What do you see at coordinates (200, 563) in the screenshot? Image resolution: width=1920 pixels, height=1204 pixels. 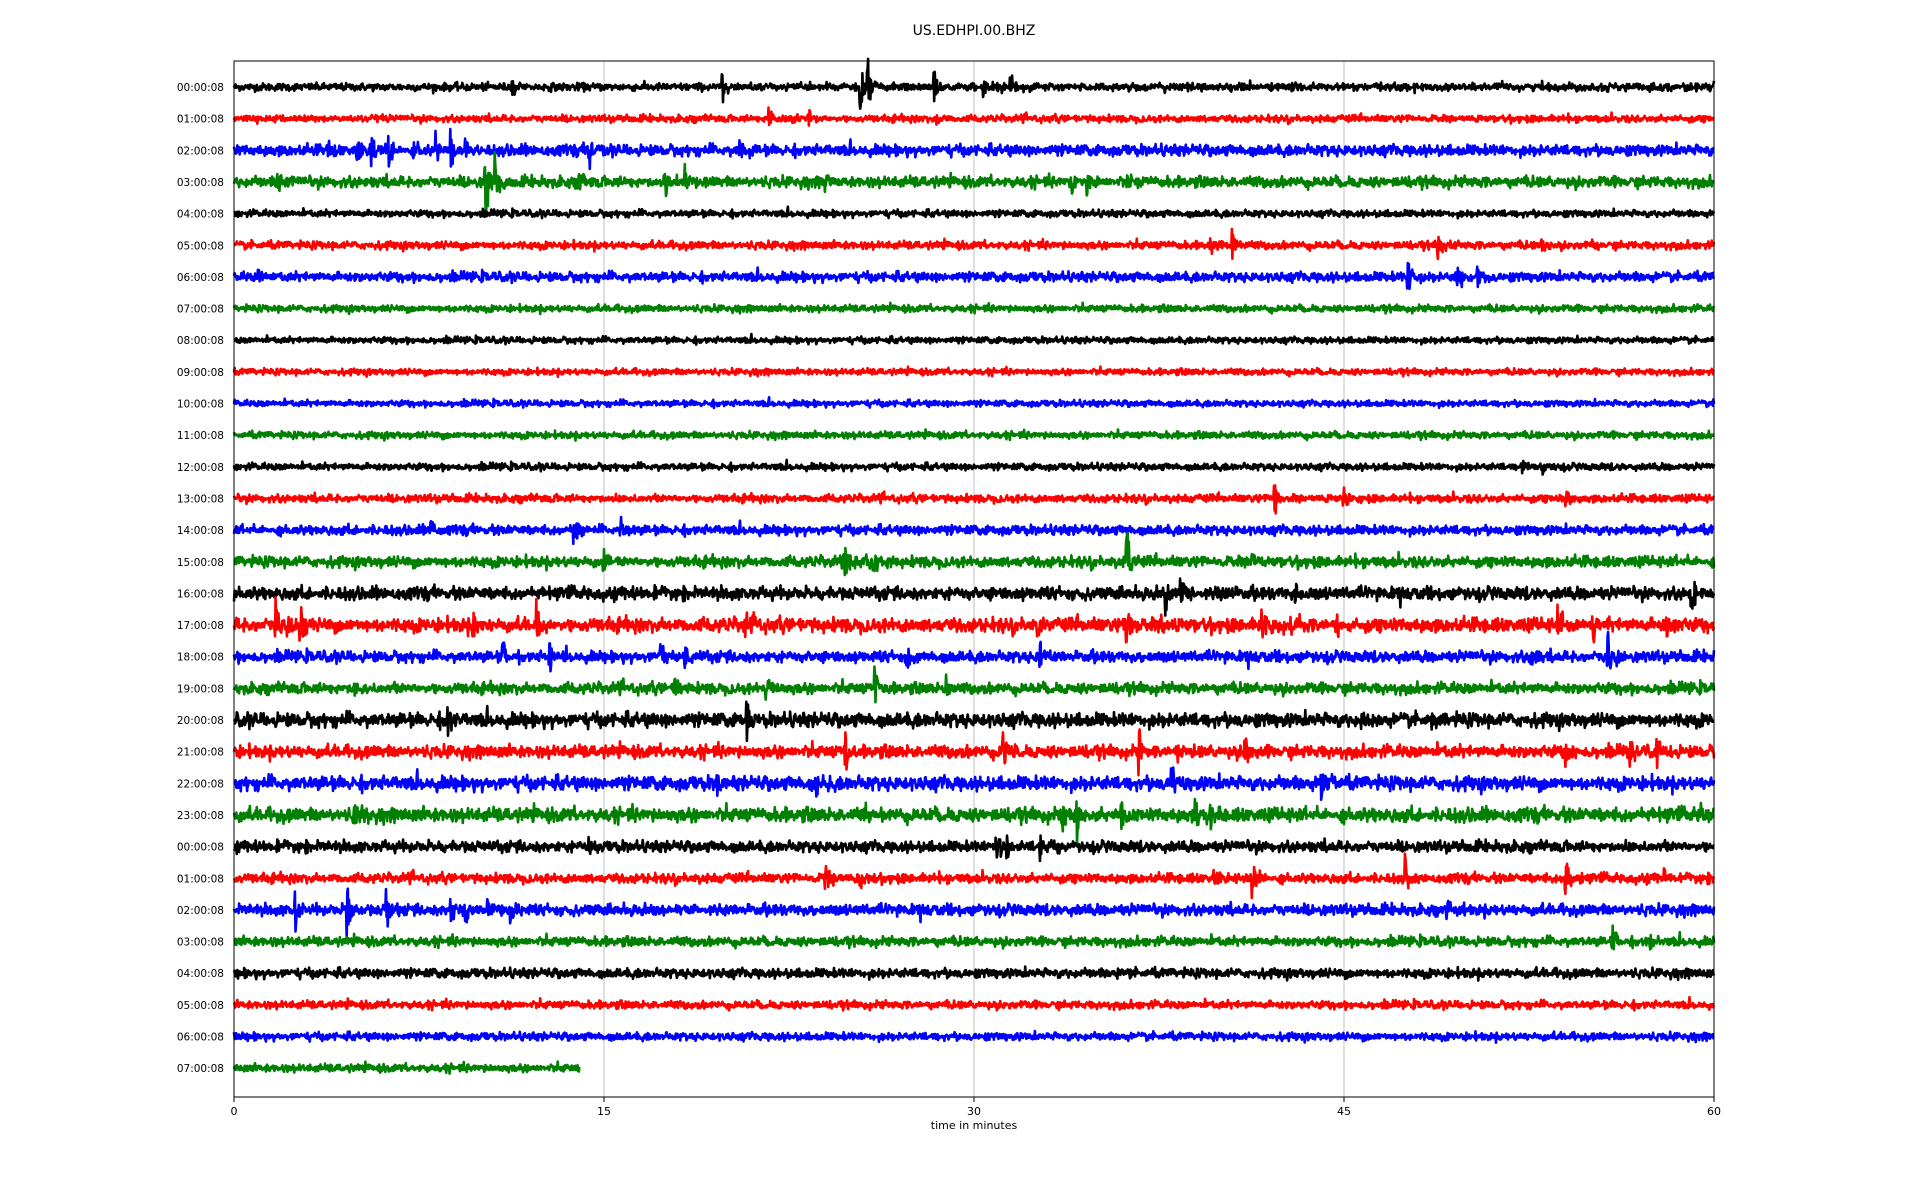 I see `row-label: 15:00:08` at bounding box center [200, 563].